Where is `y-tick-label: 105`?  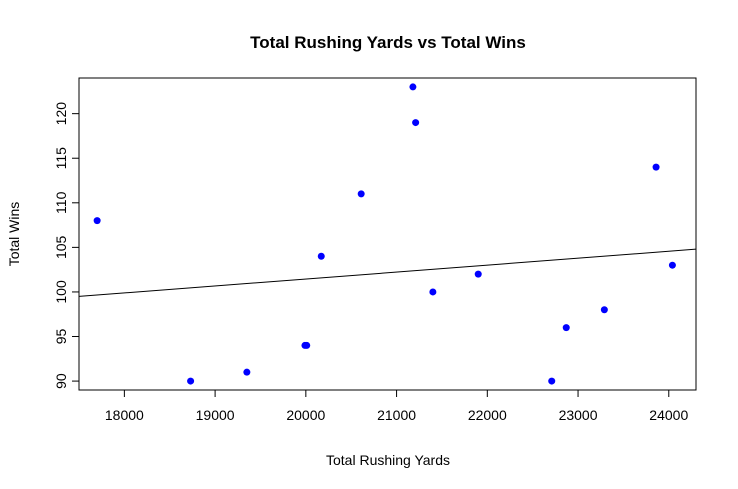
y-tick-label: 105 is located at coordinates (61, 247).